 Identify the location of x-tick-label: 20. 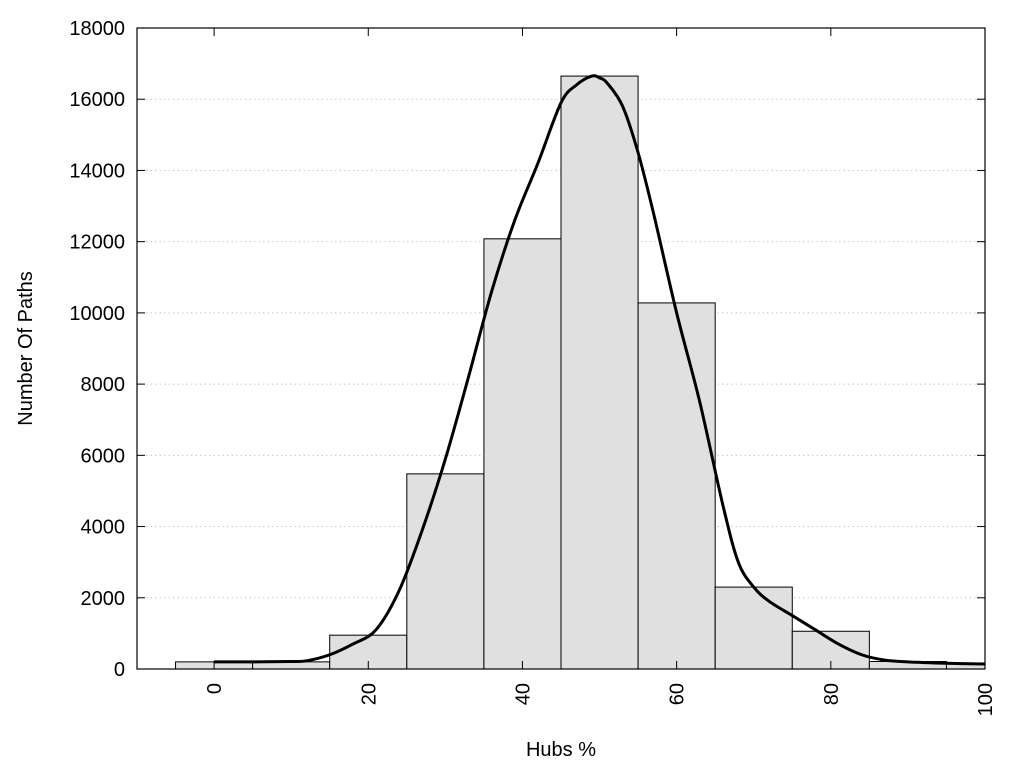
(369, 694).